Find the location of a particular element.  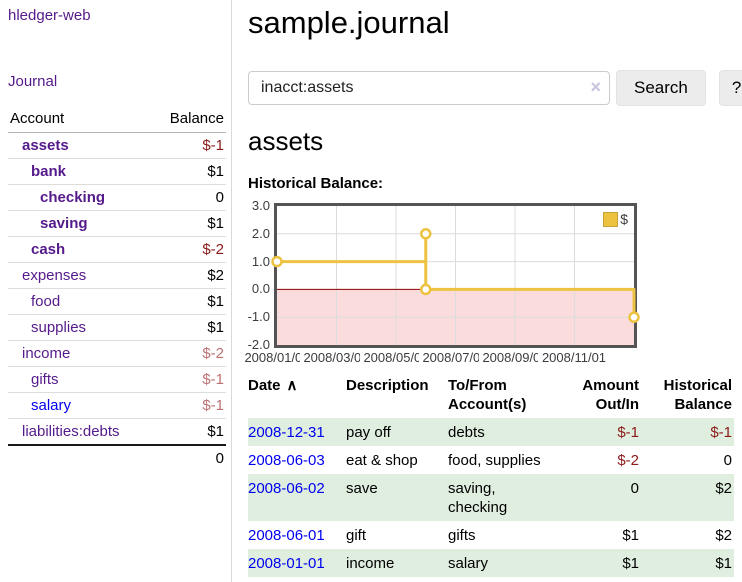

sidebar-item-journal: Journal is located at coordinates (33, 81).